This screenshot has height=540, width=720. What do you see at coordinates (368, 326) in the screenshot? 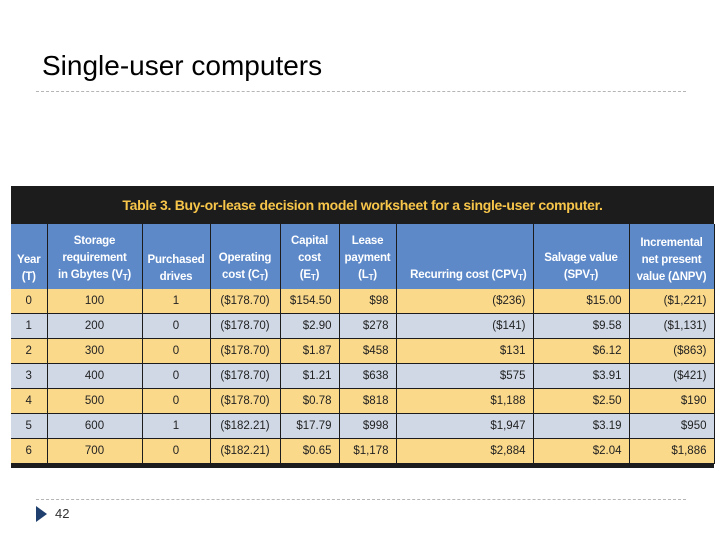
I see `cell-lease-payment: $278` at bounding box center [368, 326].